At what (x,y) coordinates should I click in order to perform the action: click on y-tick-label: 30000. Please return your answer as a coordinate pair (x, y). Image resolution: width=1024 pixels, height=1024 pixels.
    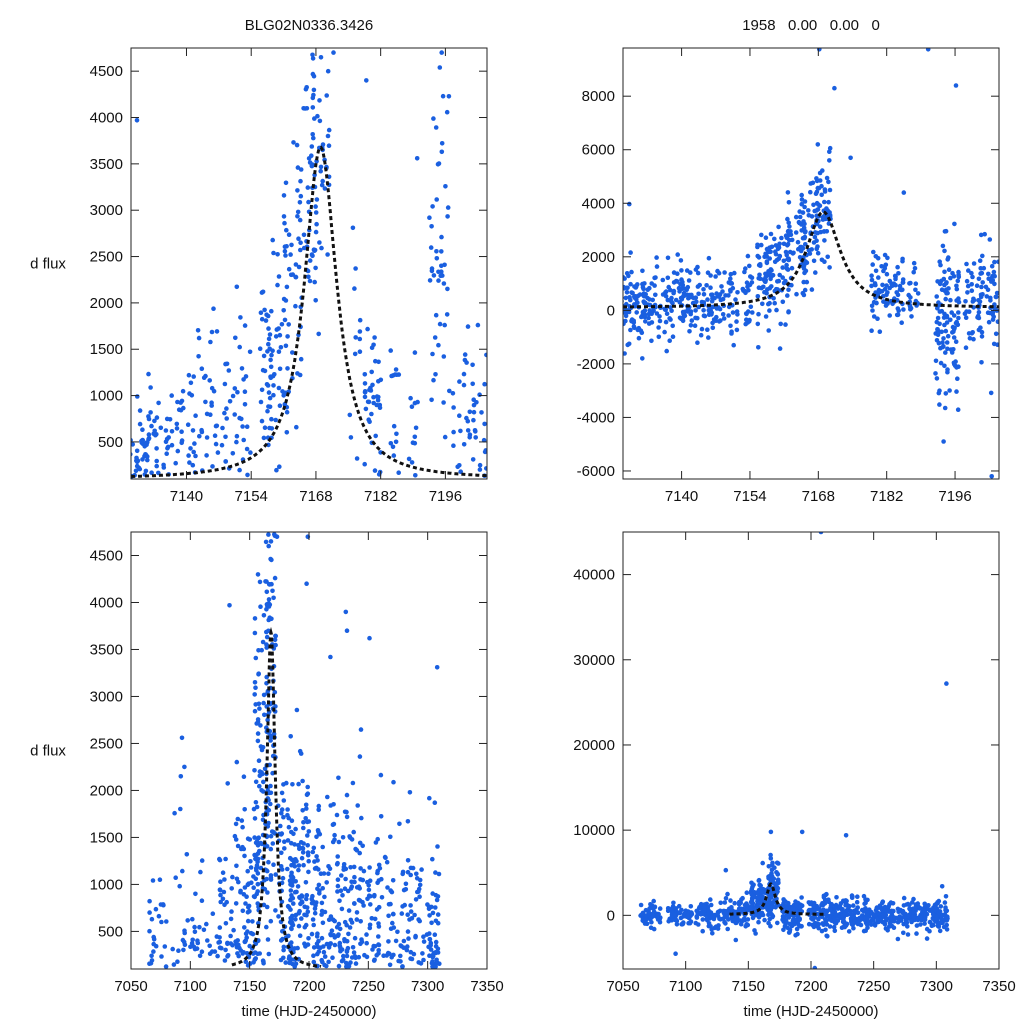
    Looking at the image, I should click on (594, 660).